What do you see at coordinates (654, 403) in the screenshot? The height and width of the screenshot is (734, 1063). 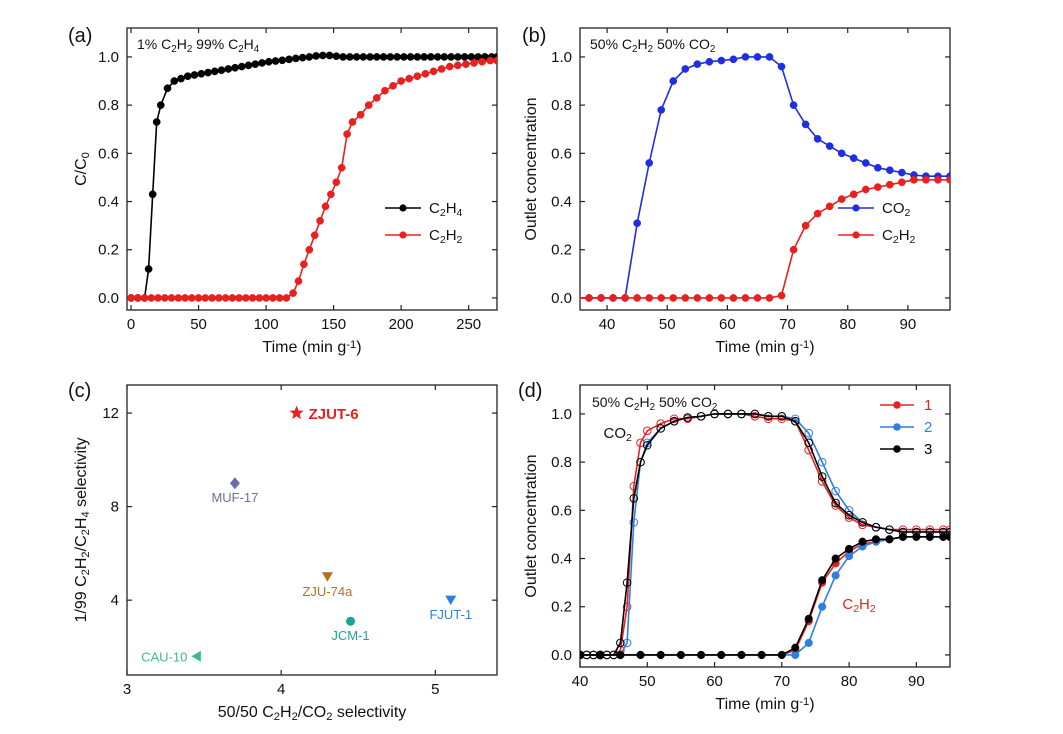 I see `panel-annotation: 50% C2H2 50% CO2` at bounding box center [654, 403].